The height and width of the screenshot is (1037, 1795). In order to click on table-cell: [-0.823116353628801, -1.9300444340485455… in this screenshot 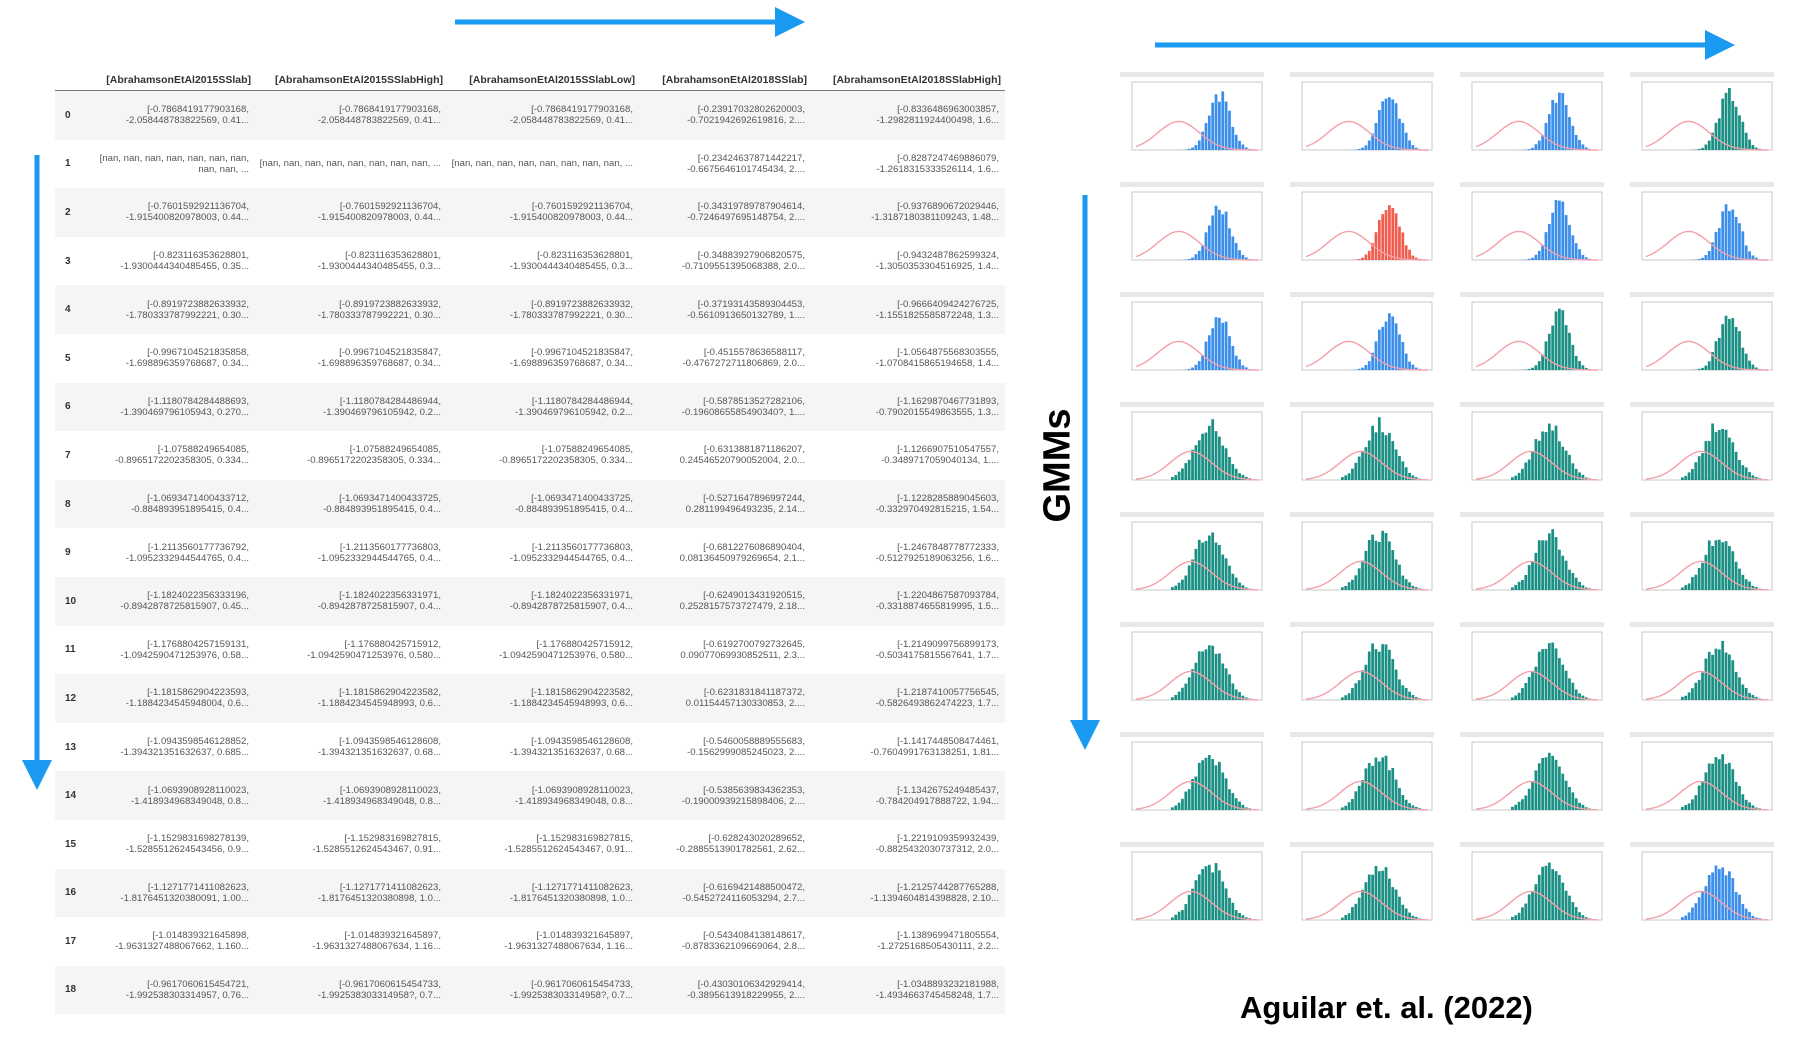, I will do `click(379, 261)`.